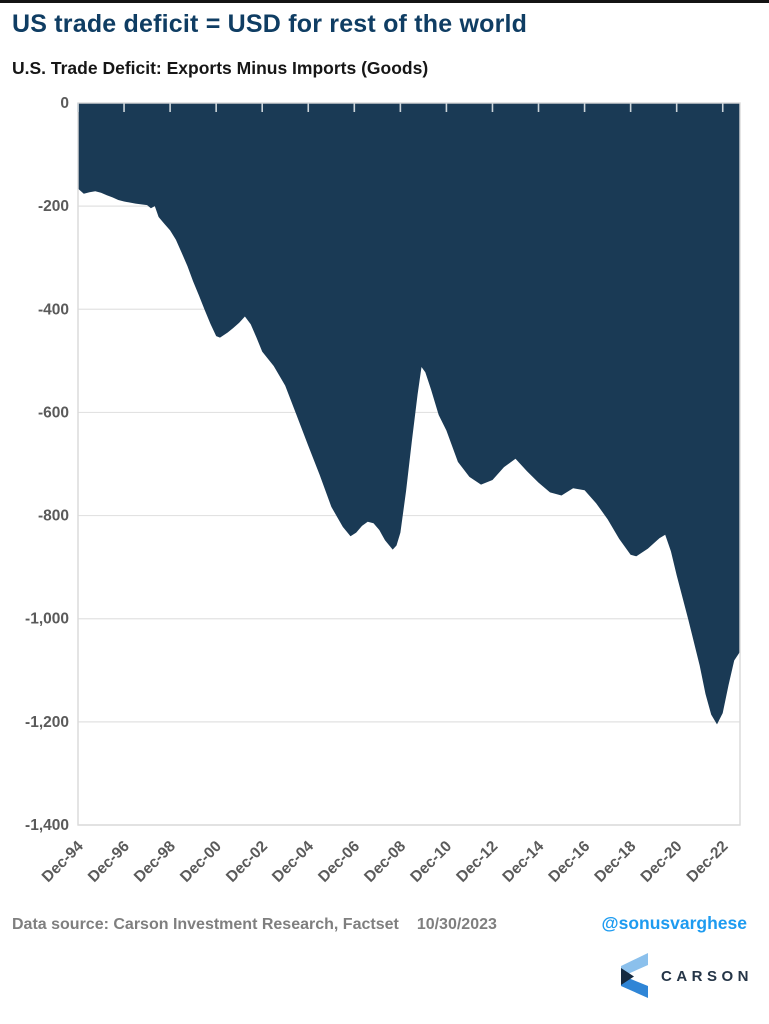 The height and width of the screenshot is (1024, 769). What do you see at coordinates (53, 206) in the screenshot?
I see `y-tick-label: -200` at bounding box center [53, 206].